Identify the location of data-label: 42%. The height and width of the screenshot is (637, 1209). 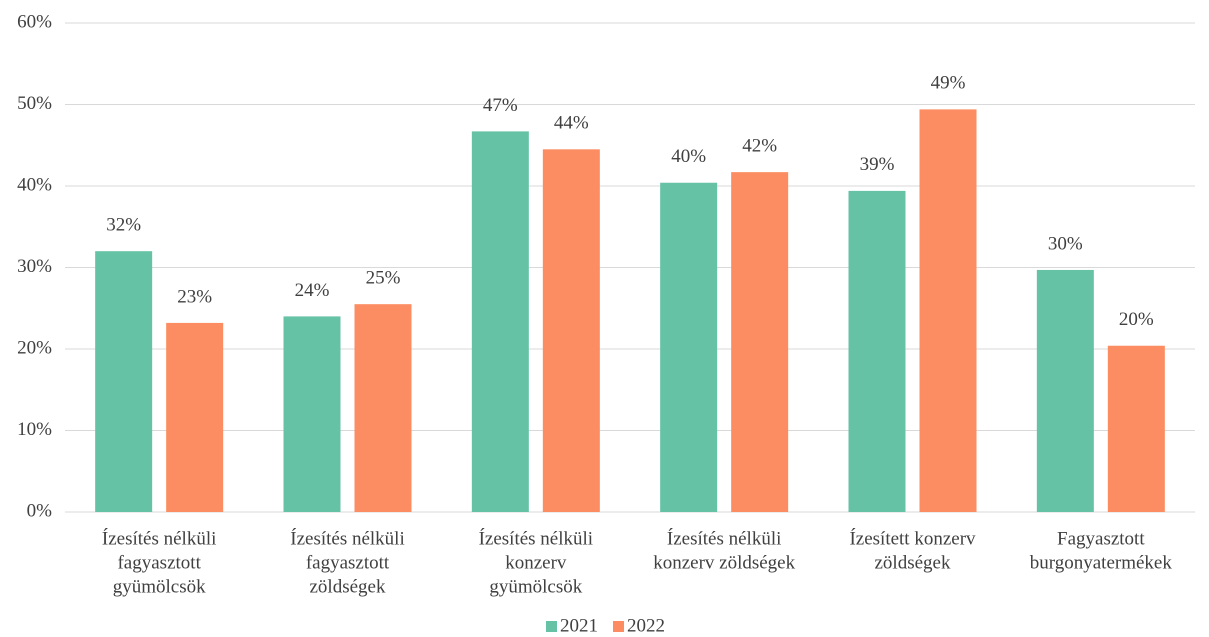
(759, 146).